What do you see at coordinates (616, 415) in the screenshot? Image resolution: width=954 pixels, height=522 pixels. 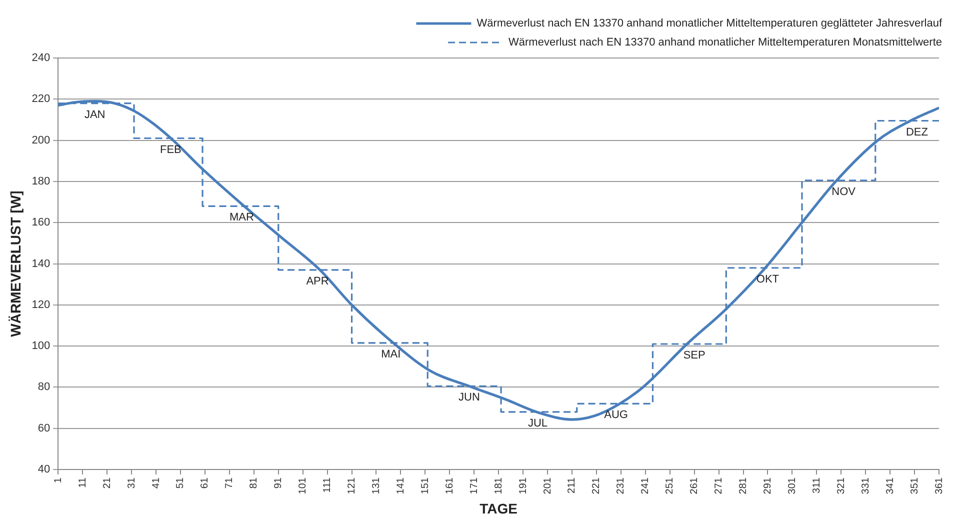 I see `annotation: AUG` at bounding box center [616, 415].